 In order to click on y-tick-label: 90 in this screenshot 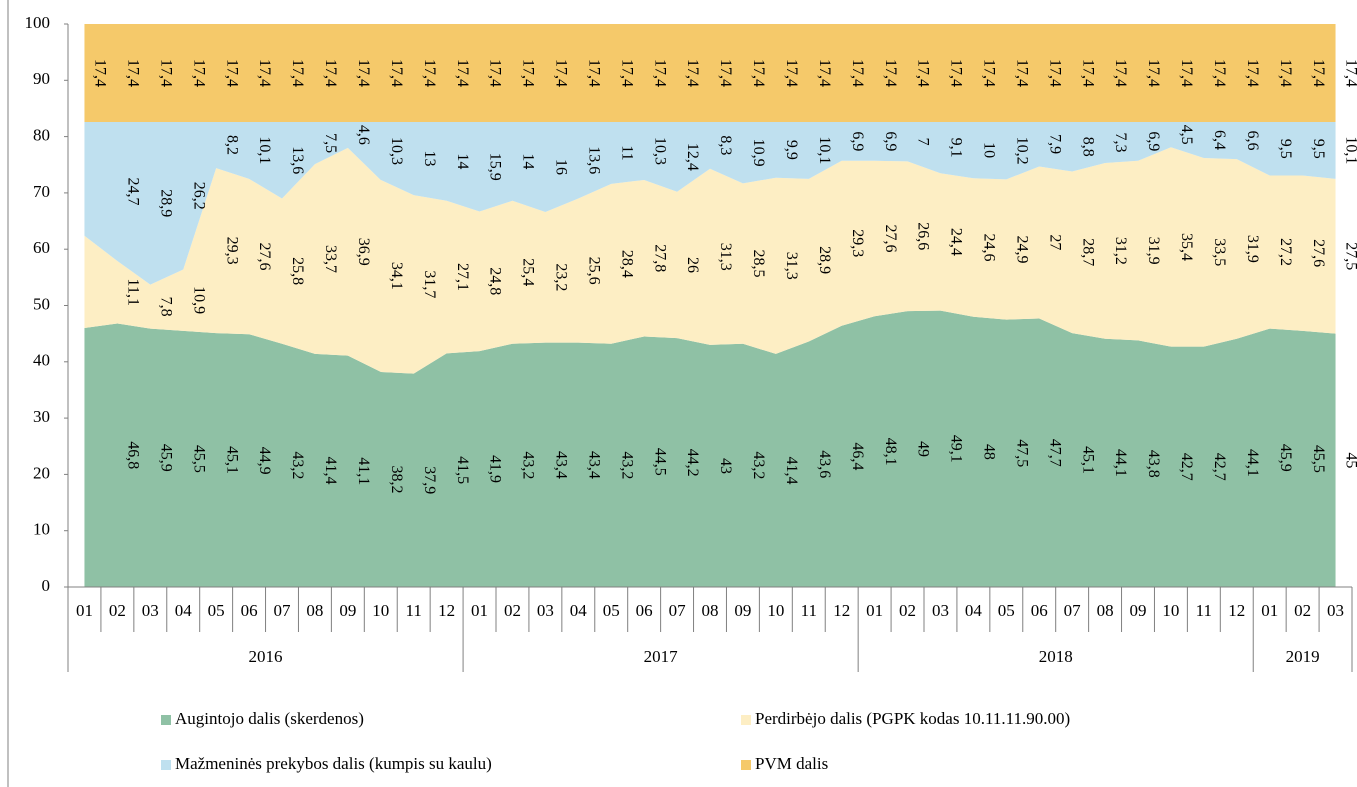, I will do `click(41, 78)`.